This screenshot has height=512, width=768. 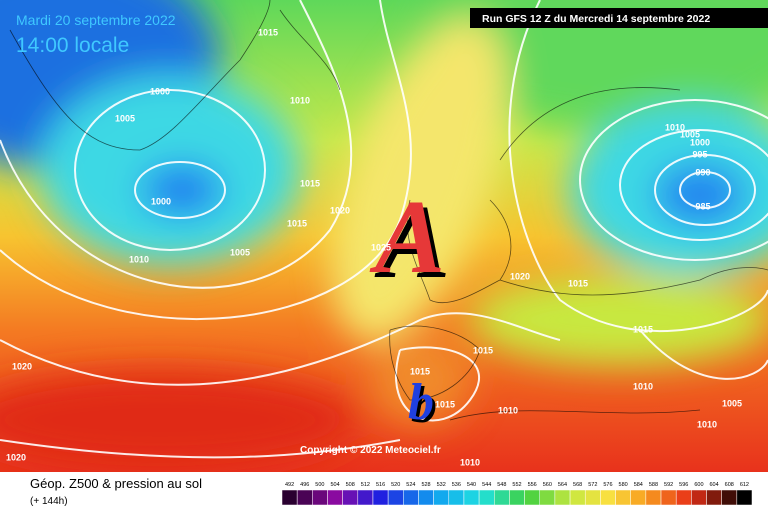 What do you see at coordinates (744, 485) in the screenshot?
I see `scale-label: 612` at bounding box center [744, 485].